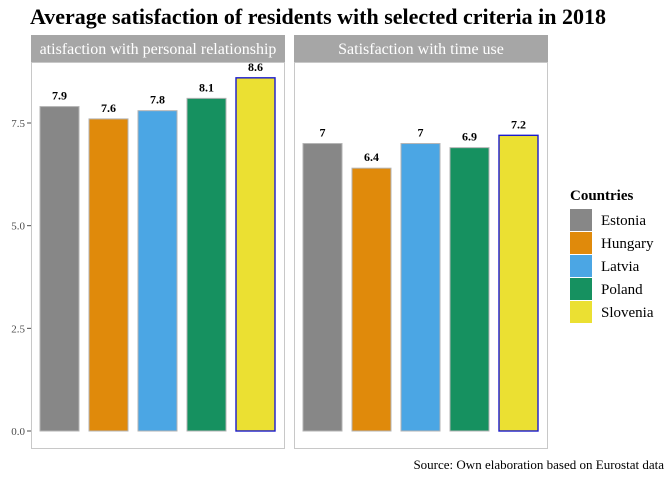  I want to click on bar-label-slovenia: 8.6, so click(255, 67).